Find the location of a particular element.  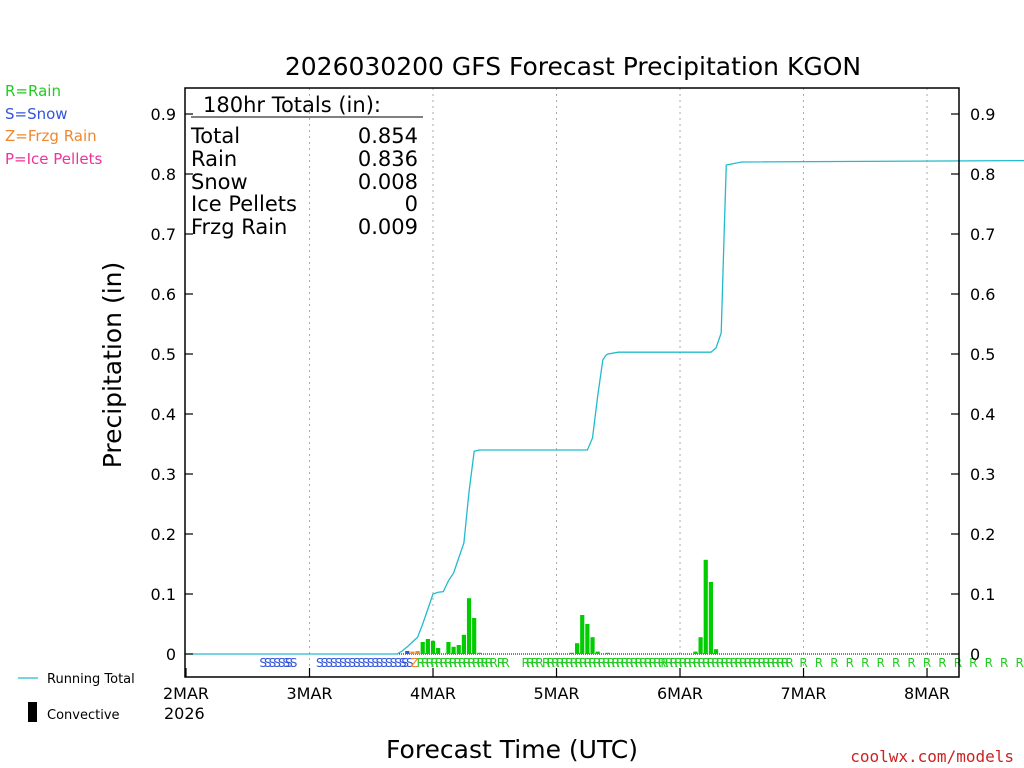

ptype-symbol-119: R is located at coordinates (989, 663).